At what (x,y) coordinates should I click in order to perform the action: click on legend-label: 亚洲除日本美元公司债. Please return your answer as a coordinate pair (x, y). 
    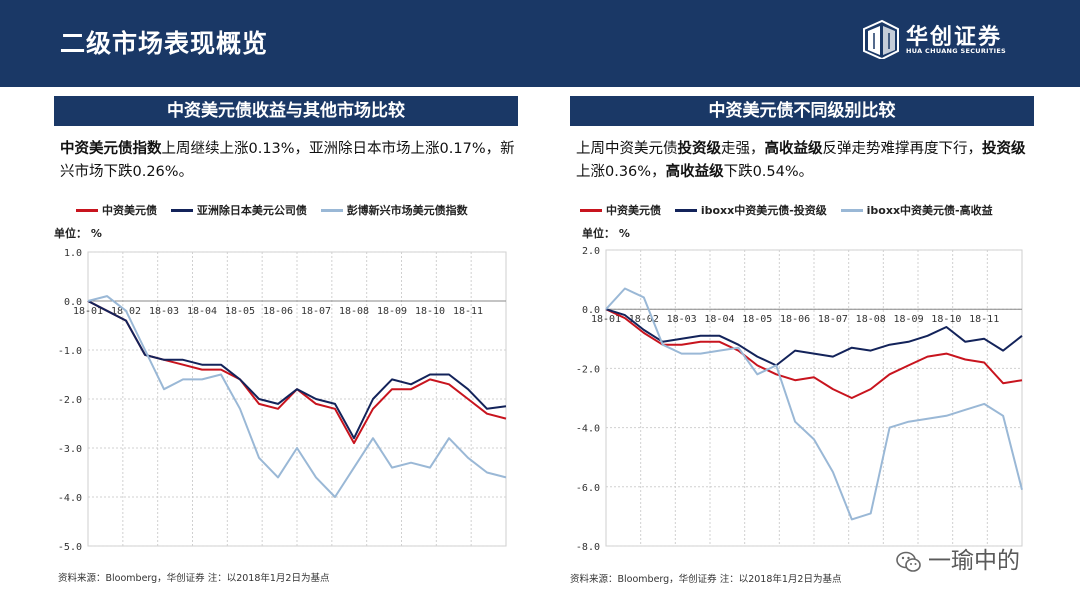
    Looking at the image, I should click on (251, 210).